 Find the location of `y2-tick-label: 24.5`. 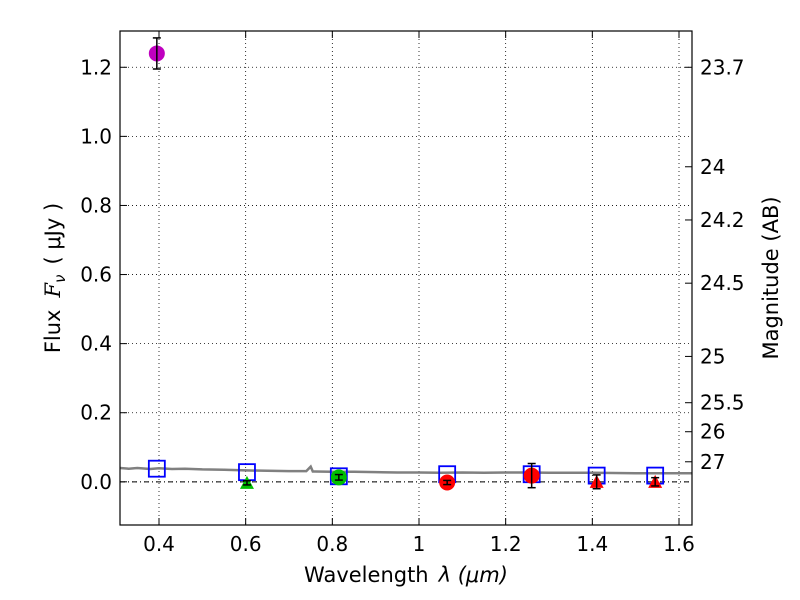

y2-tick-label: 24.5 is located at coordinates (722, 283).